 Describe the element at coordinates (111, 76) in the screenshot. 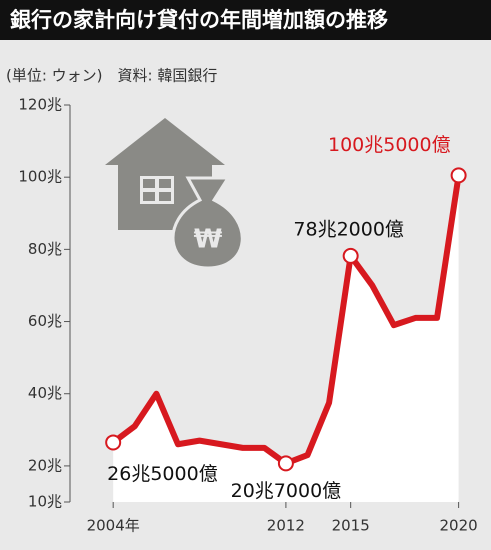

I see `chart-subtitle: (単位: ウォン) 資料: 韓国銀行` at that location.